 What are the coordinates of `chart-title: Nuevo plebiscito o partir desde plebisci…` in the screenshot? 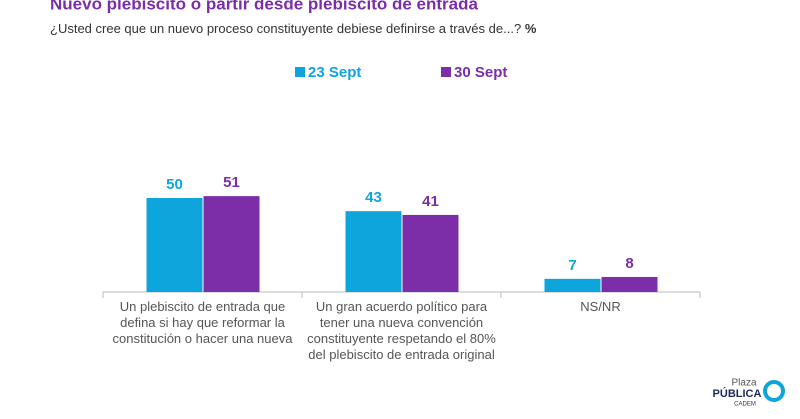 It's located at (264, 6).